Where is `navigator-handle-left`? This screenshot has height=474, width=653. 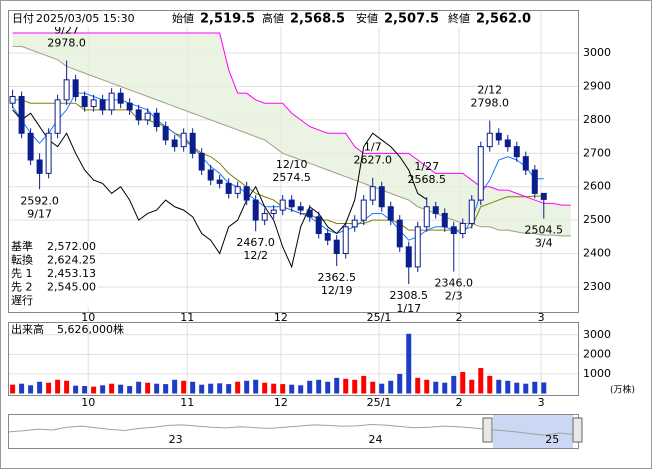
navigator-handle-left is located at coordinates (487, 430).